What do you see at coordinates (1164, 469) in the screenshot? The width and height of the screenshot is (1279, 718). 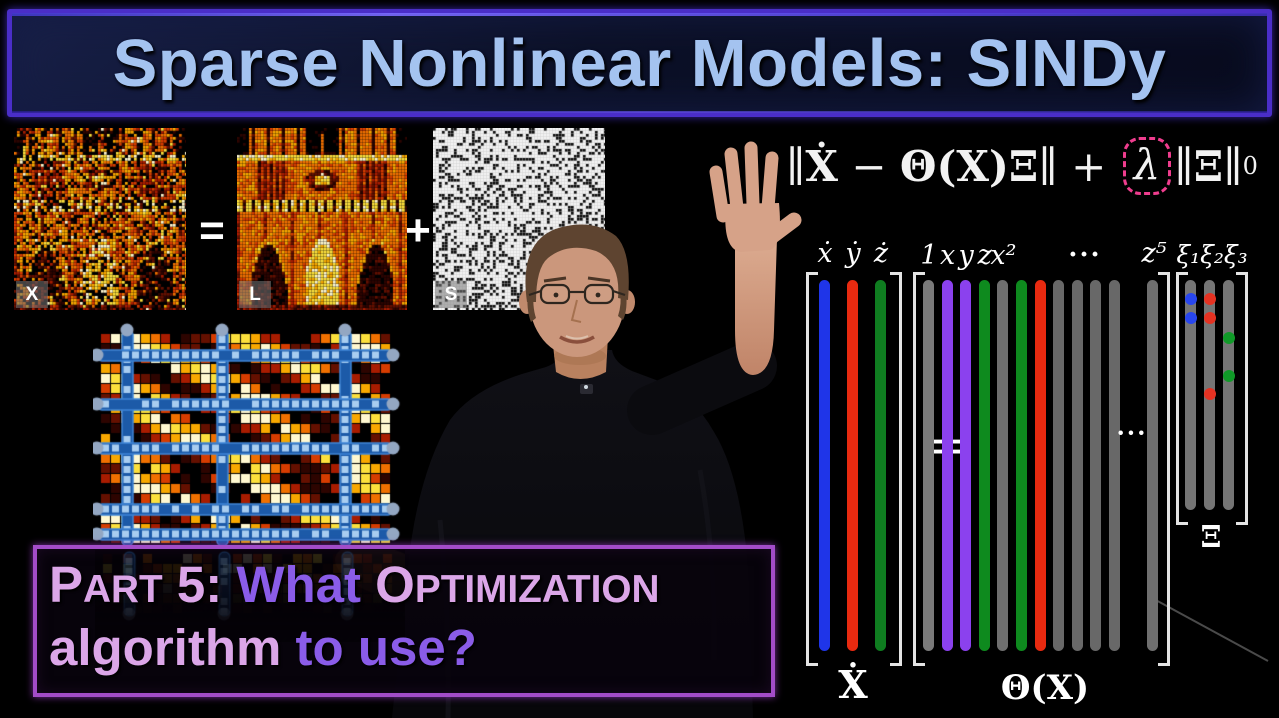 I see `theta-bracket-right` at bounding box center [1164, 469].